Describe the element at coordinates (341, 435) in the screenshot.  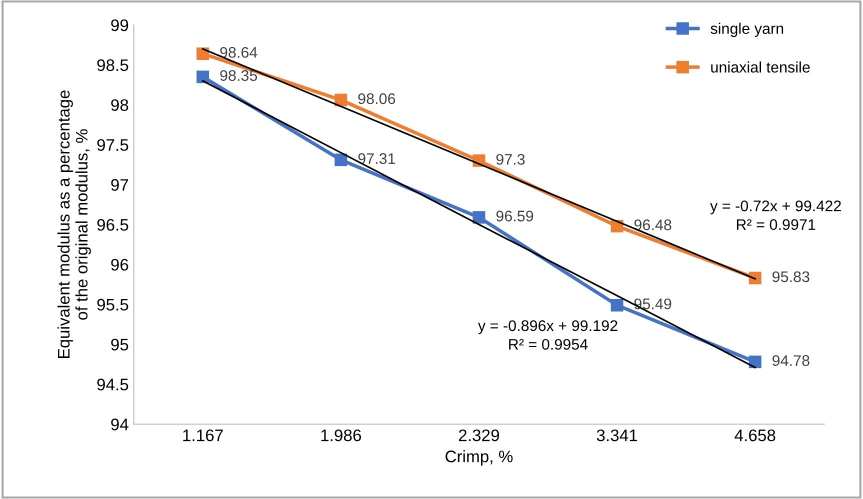
I see `x-tick-label: 1.986` at that location.